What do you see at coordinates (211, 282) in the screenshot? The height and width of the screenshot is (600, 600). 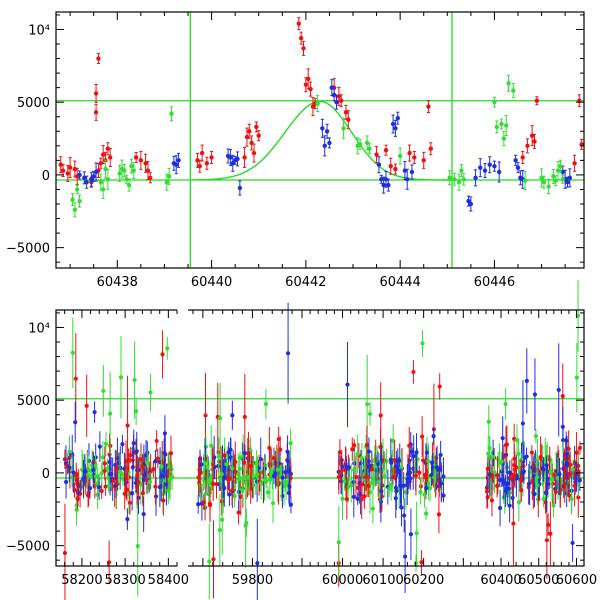 I see `top-x-tick-label: 60440` at bounding box center [211, 282].